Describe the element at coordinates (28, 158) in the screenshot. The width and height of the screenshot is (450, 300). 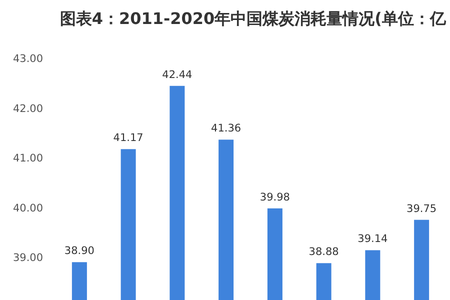
I see `y-tick-label: 41.00` at that location.